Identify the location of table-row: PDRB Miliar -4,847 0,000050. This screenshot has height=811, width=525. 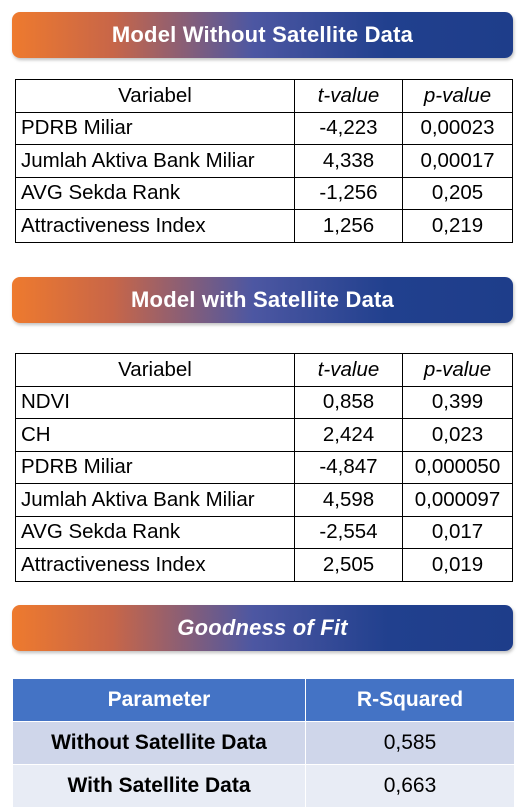
(264, 467).